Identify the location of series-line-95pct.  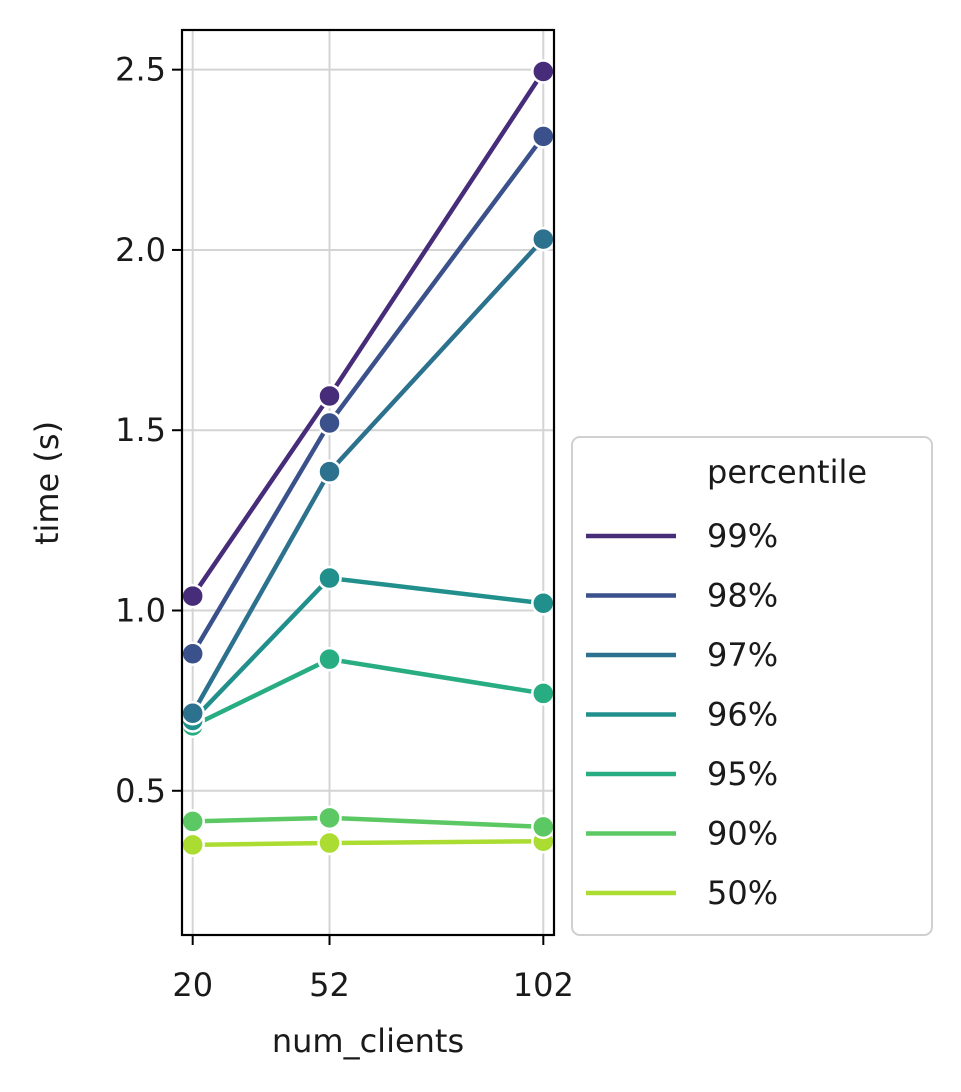
(368, 692).